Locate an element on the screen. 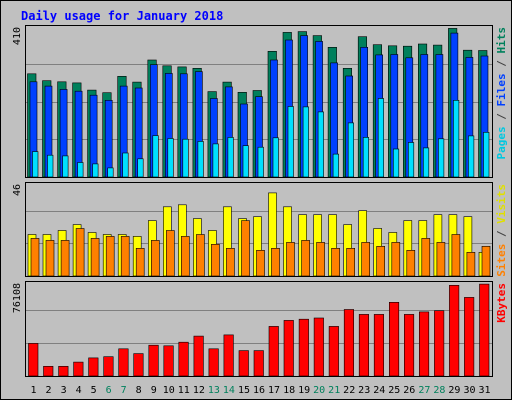 The height and width of the screenshot is (401, 512). x-tick-label-10: 10 is located at coordinates (169, 390).